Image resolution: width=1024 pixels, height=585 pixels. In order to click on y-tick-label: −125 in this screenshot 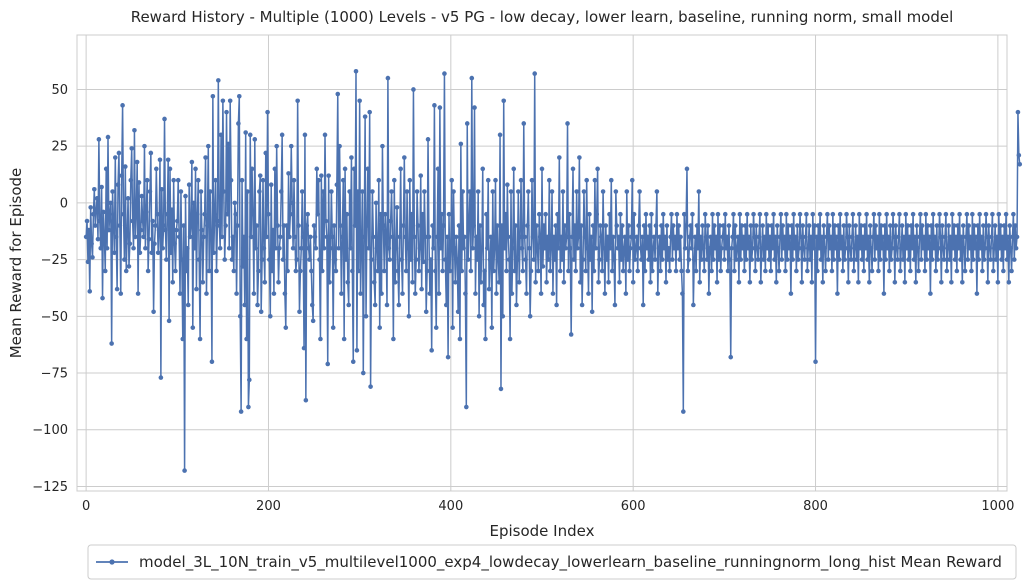, I will do `click(50, 487)`.